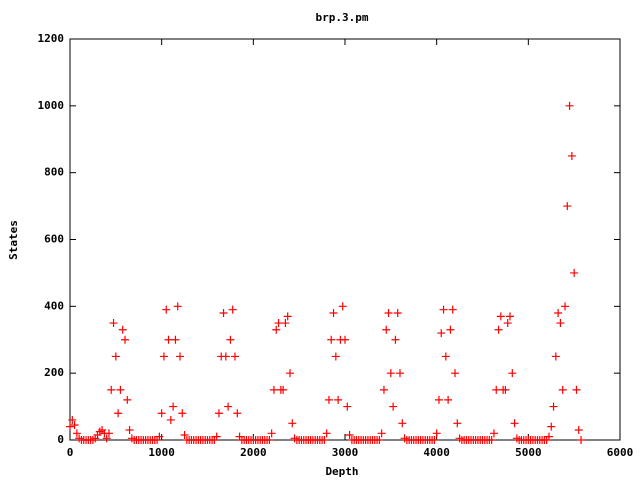 The height and width of the screenshot is (480, 640). Describe the element at coordinates (528, 452) in the screenshot. I see `x-tick-label: 5000` at that location.